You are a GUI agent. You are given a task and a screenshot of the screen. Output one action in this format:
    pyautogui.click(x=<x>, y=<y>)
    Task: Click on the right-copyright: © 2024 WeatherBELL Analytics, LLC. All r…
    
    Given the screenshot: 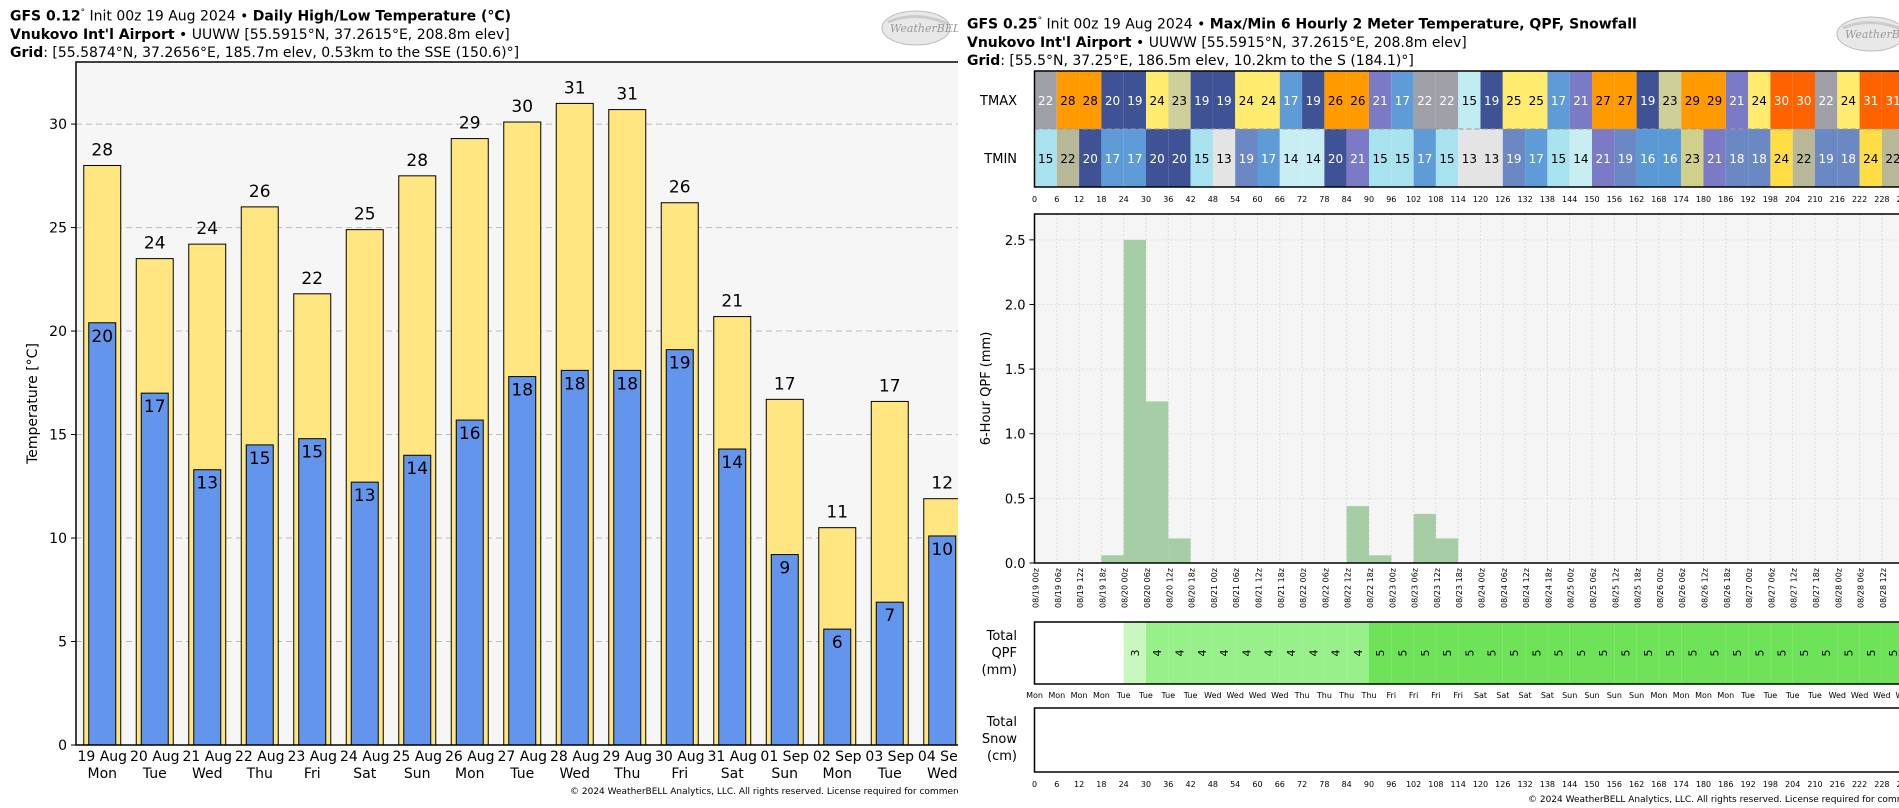 What is the action you would take?
    pyautogui.click(x=1713, y=800)
    